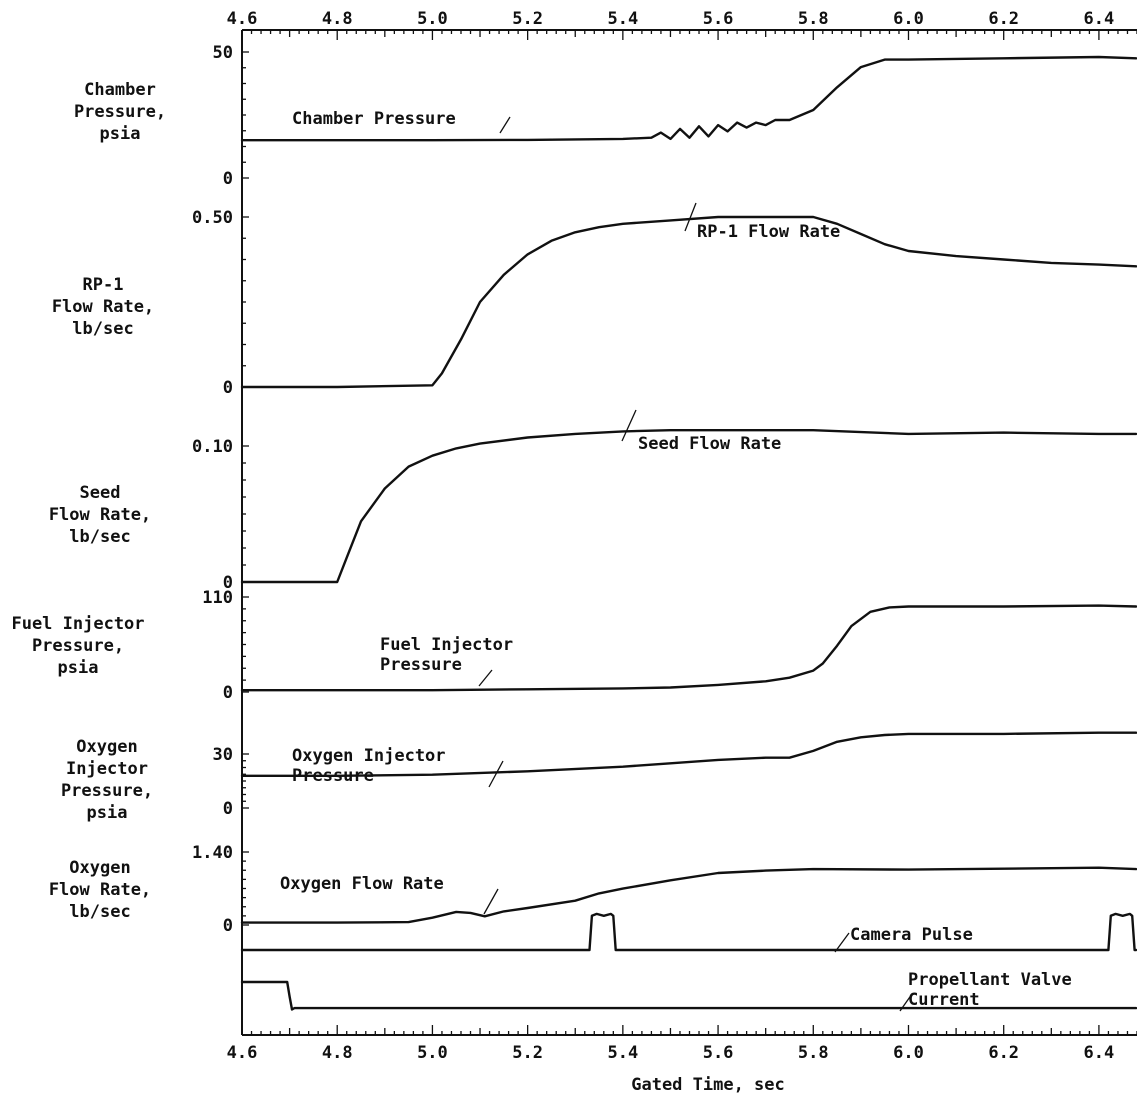 Image resolution: width=1137 pixels, height=1107 pixels. I want to click on annotation-leader-valve, so click(906, 1002).